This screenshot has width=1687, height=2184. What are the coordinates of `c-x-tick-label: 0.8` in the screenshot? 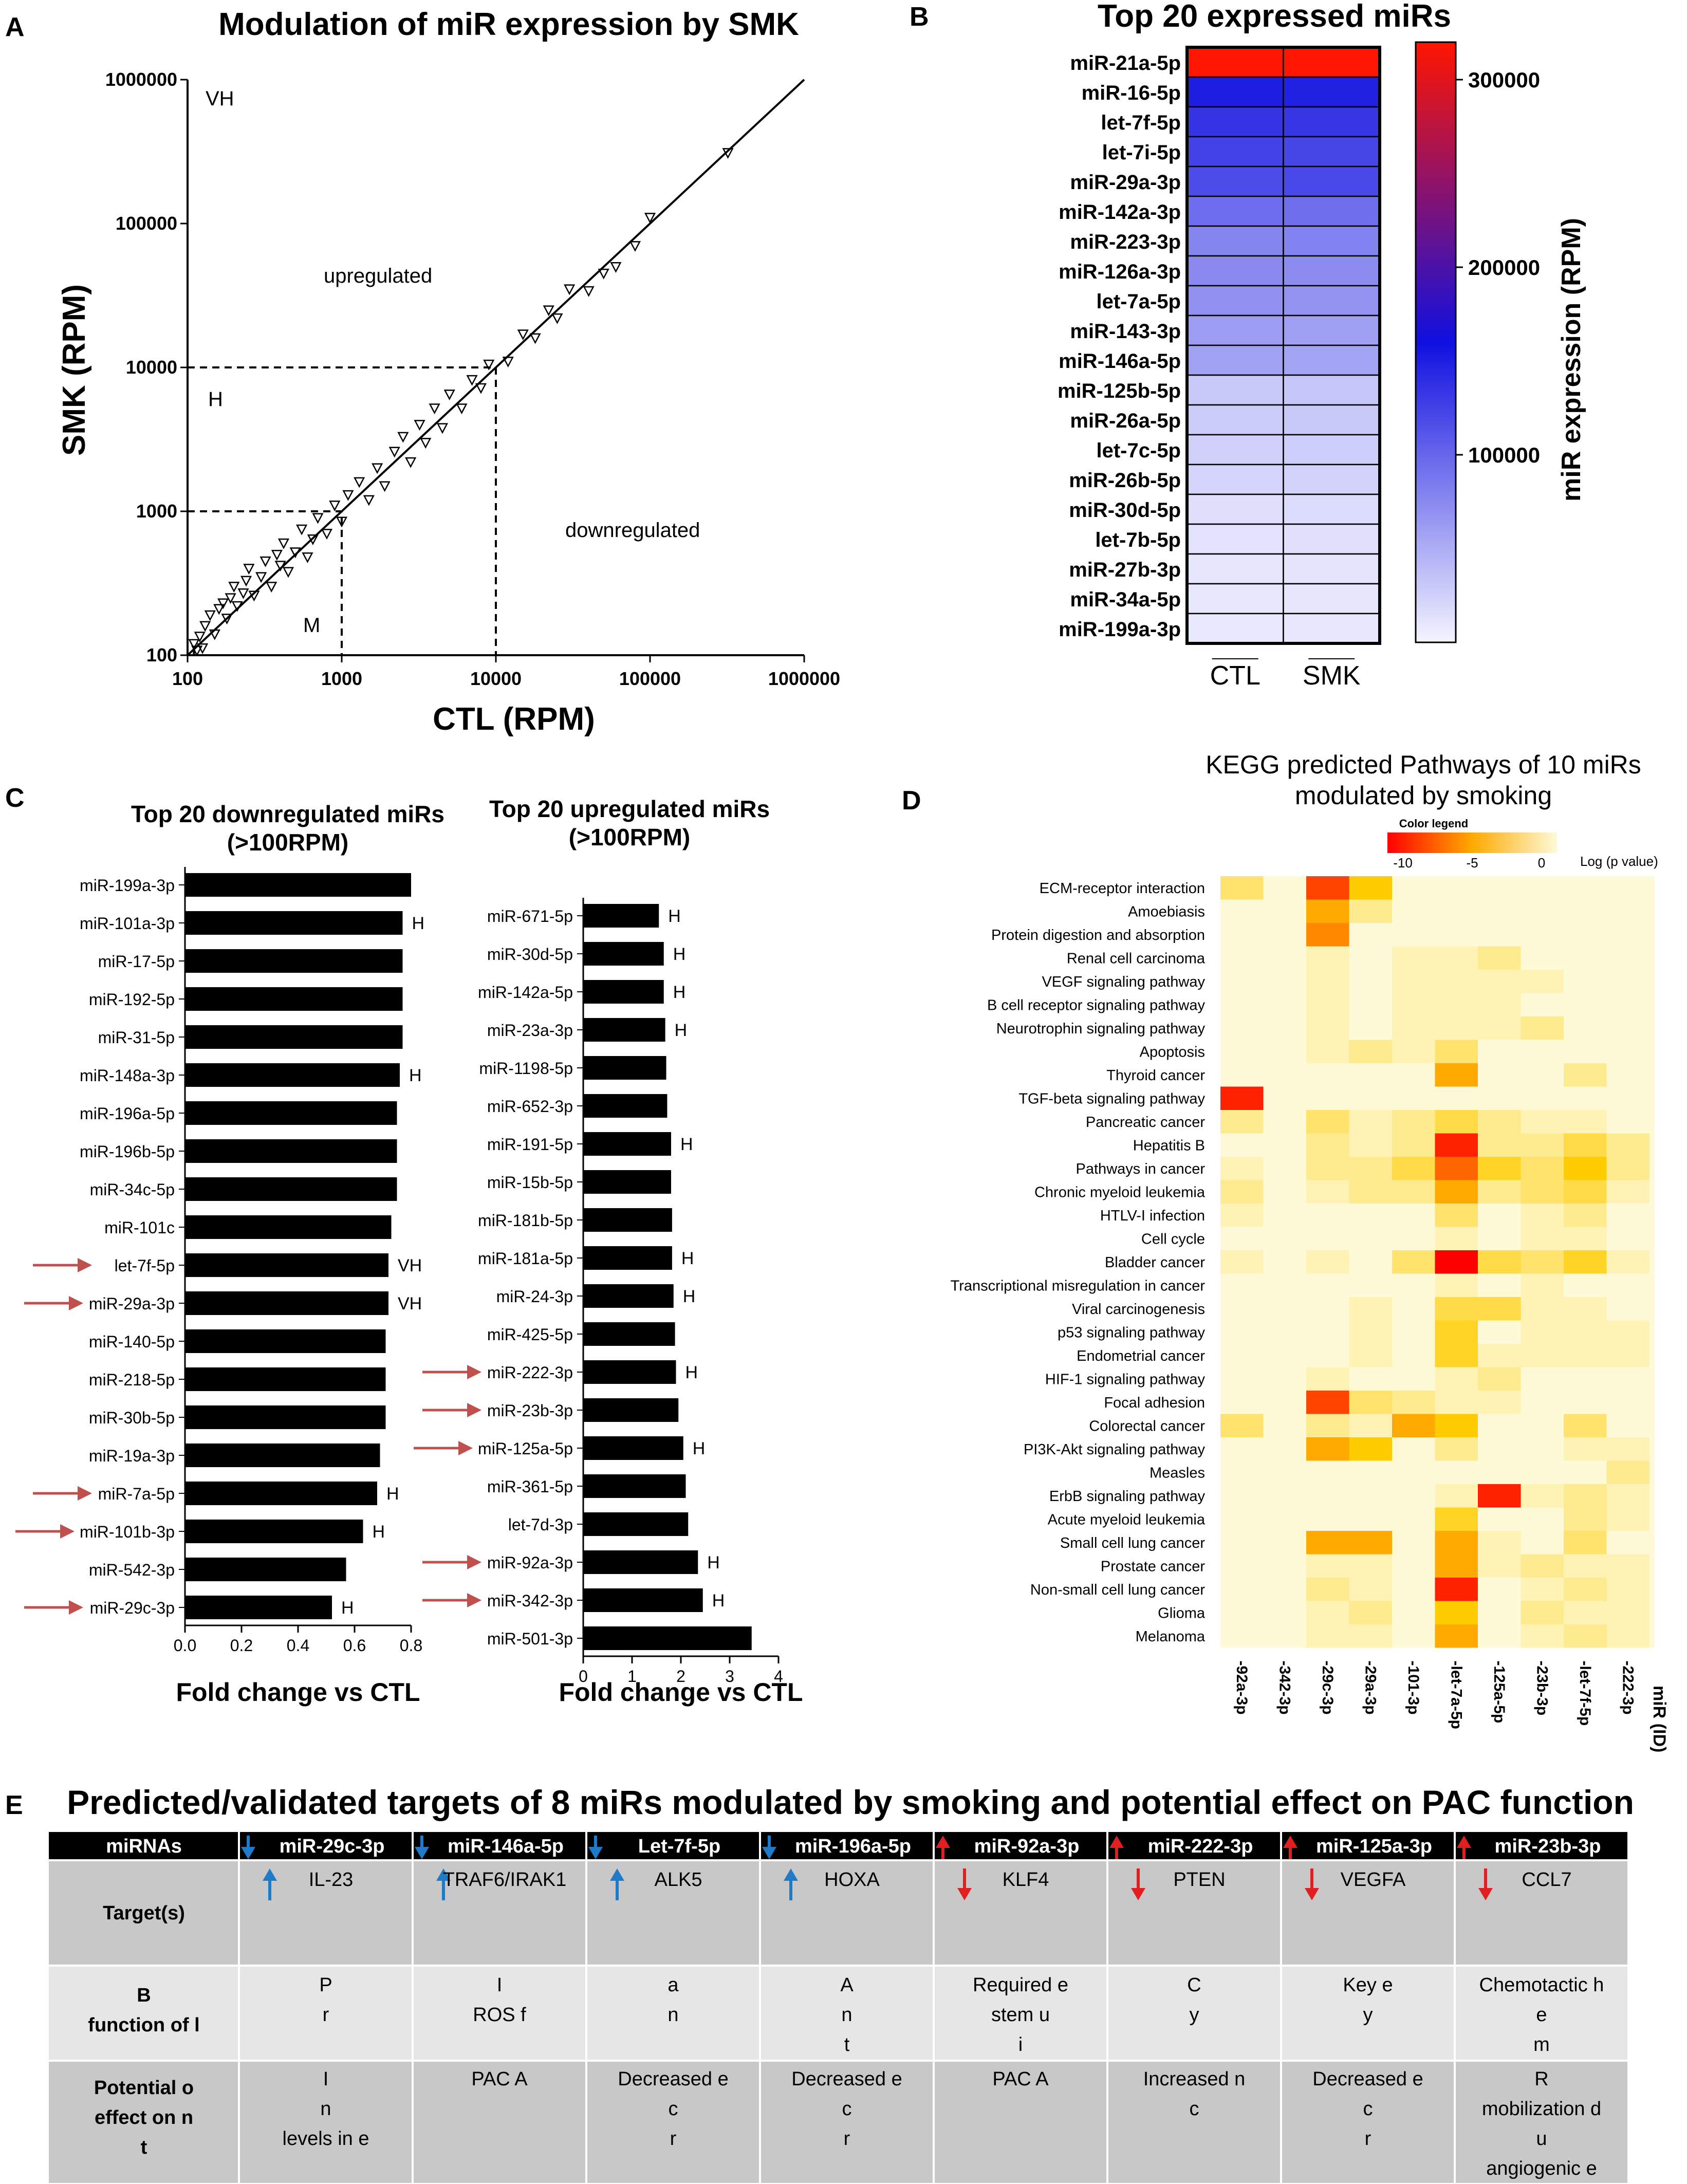 It's located at (411, 1645).